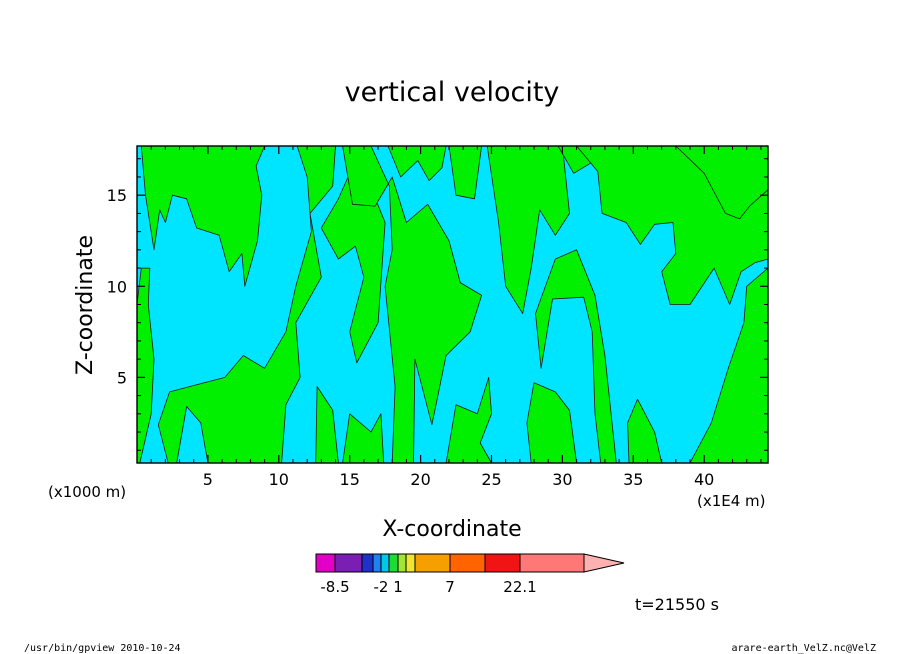 The image size is (904, 654). Describe the element at coordinates (604, 563) in the screenshot. I see `colorbar-extension` at that location.